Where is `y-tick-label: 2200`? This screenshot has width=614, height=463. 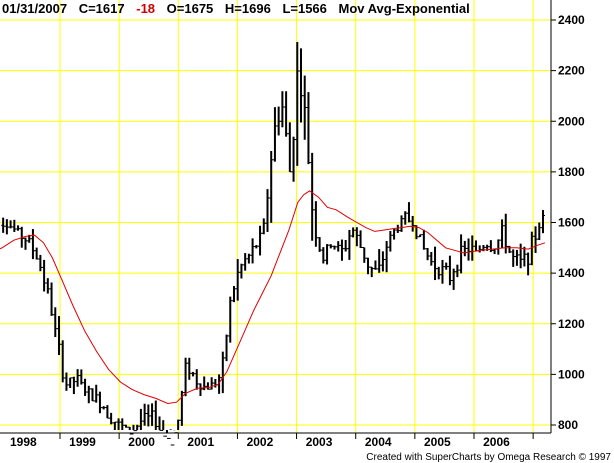
y-tick-label: 2200 is located at coordinates (571, 71).